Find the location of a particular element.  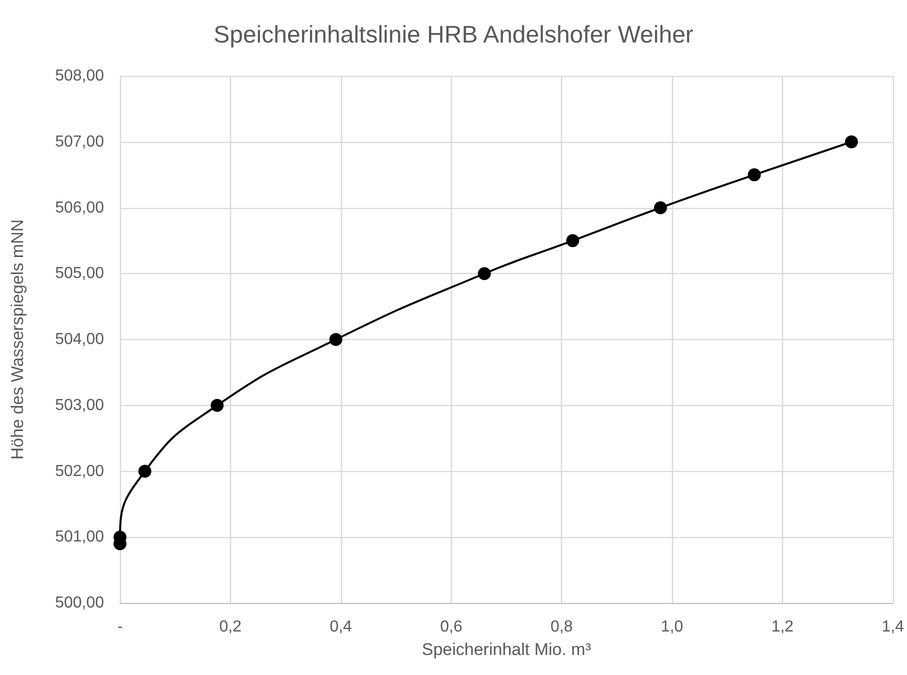

y-tick-label: 507,00 is located at coordinates (79, 141).